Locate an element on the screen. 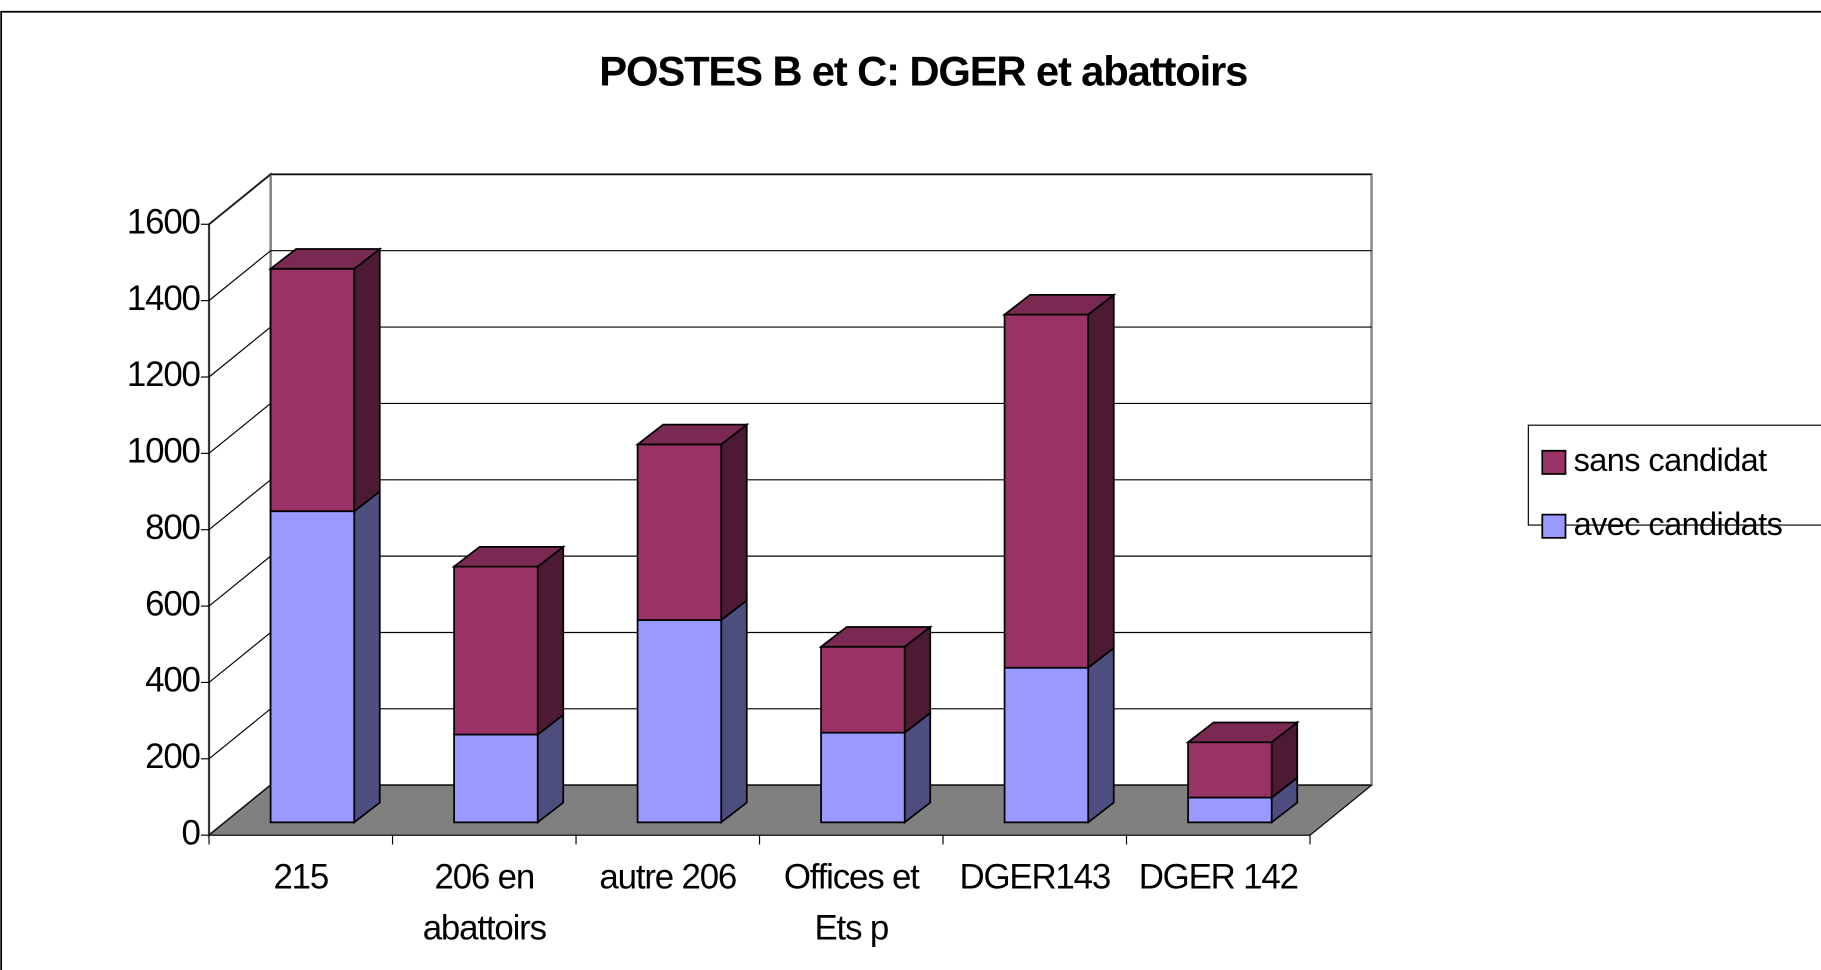  y-tick-label: 1000 is located at coordinates (164, 451).